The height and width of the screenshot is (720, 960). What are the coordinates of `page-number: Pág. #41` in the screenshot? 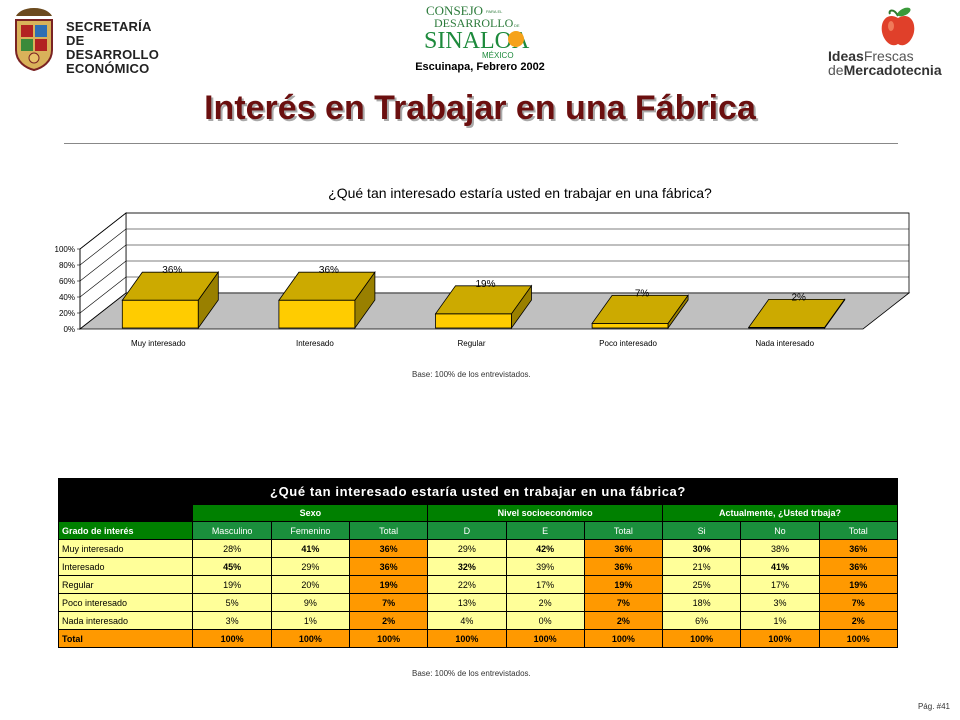 It's located at (933, 706).